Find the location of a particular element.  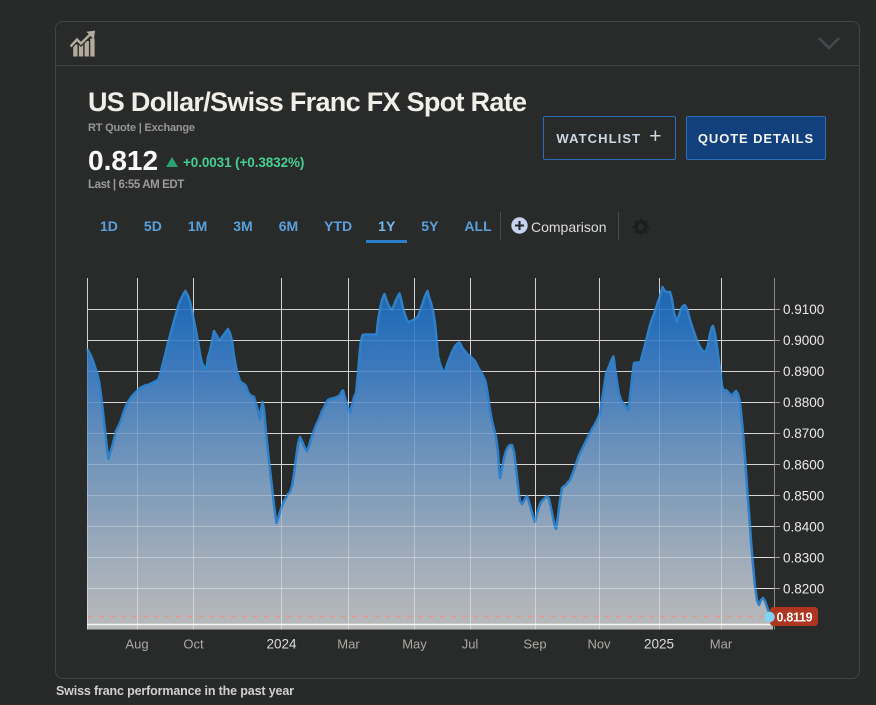

svg-text: 0.8400 is located at coordinates (803, 526).